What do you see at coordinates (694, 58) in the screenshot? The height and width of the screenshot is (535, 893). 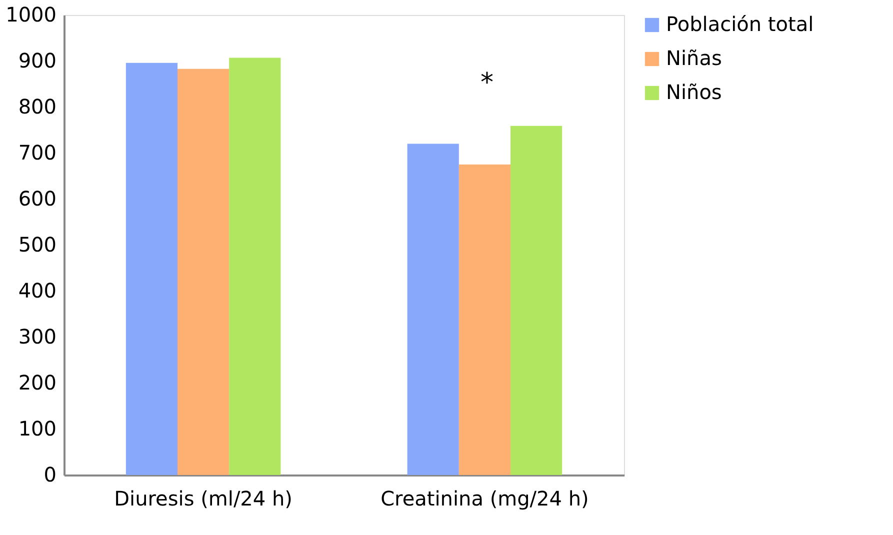 I see `legend-label: Niñas` at bounding box center [694, 58].